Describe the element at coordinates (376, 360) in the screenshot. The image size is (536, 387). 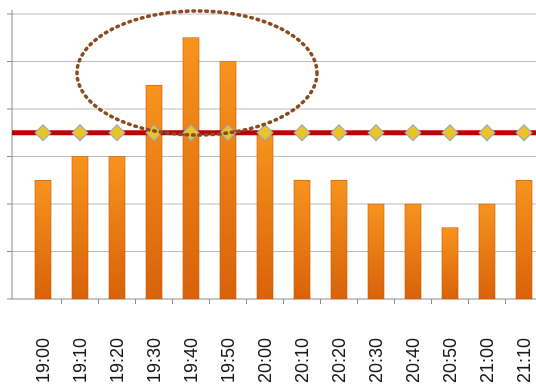
I see `x-tick-label: 20:30` at that location.